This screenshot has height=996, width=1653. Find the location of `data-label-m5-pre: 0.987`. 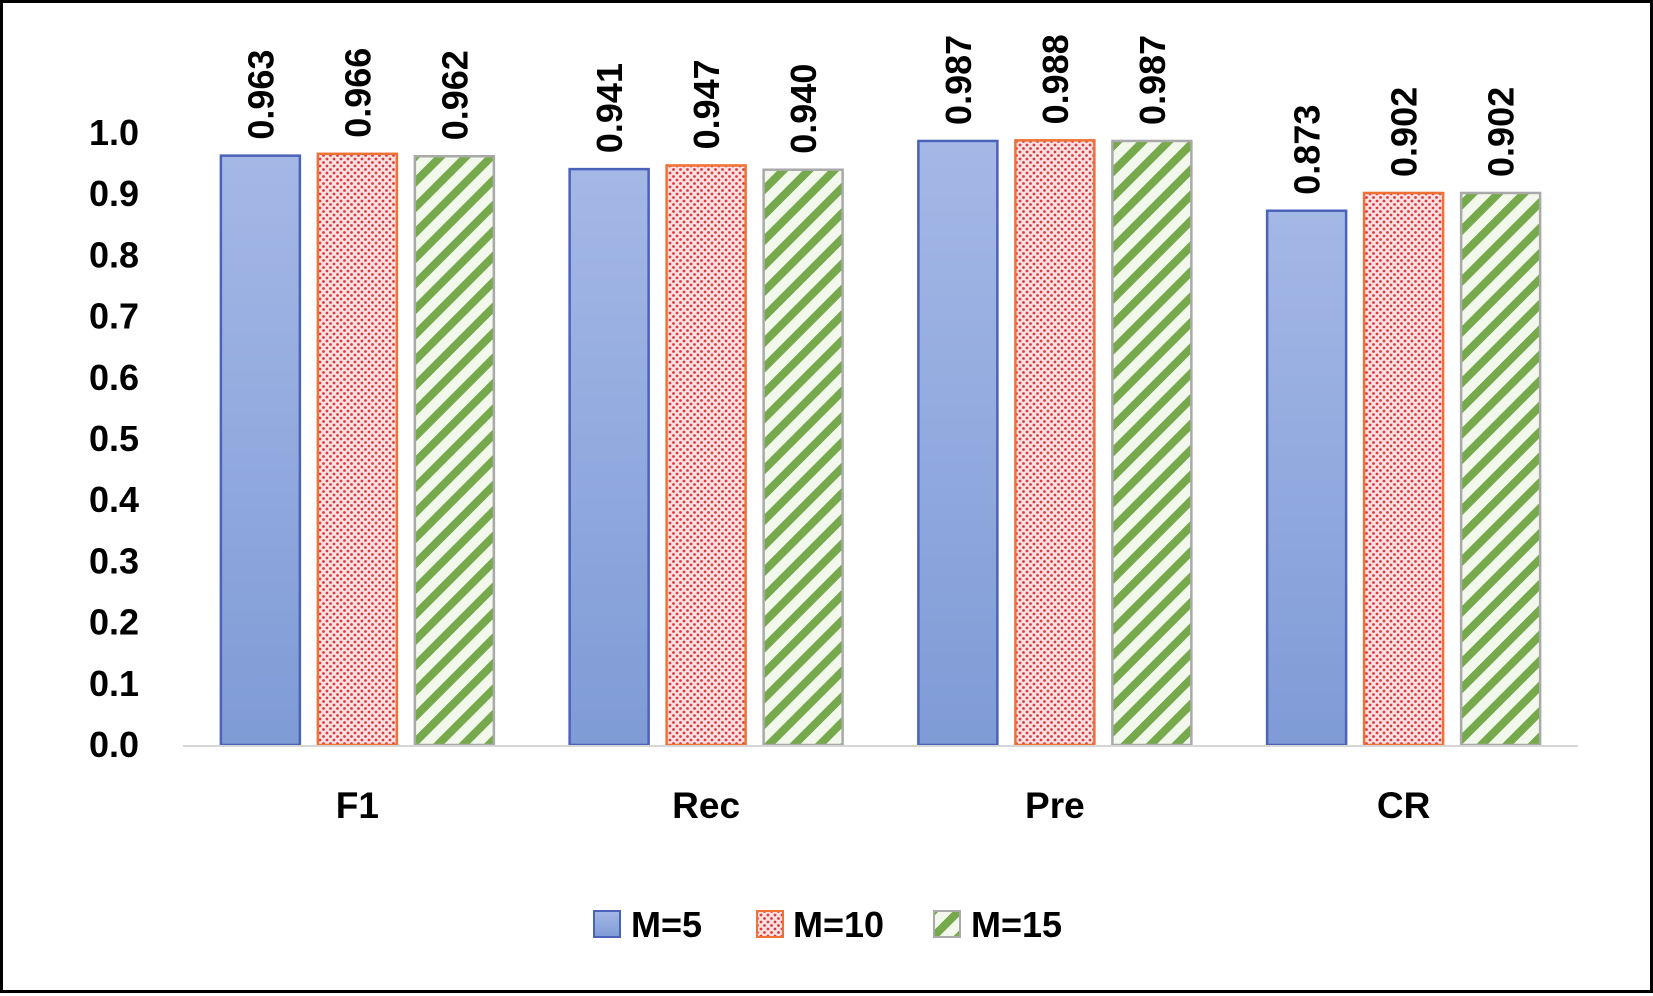

data-label-m5-pre: 0.987 is located at coordinates (958, 80).